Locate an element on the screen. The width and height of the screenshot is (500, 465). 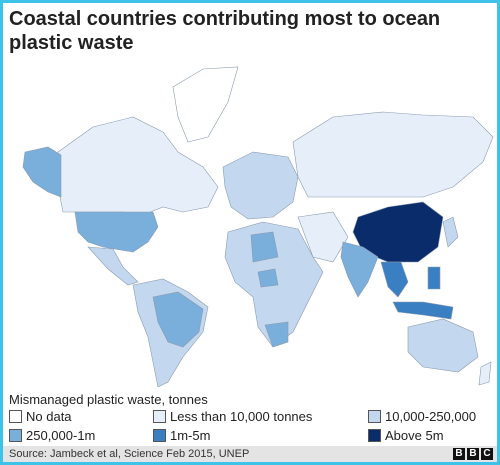
legend-title: Mismanaged plastic waste, tonnes is located at coordinates (108, 399).